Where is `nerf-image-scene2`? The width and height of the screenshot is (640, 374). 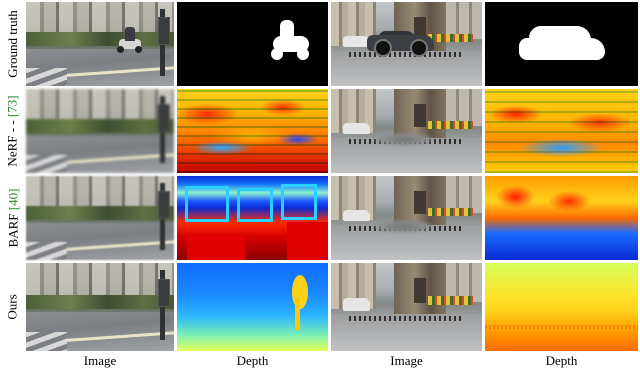
nerf-image-scene2 is located at coordinates (406, 131).